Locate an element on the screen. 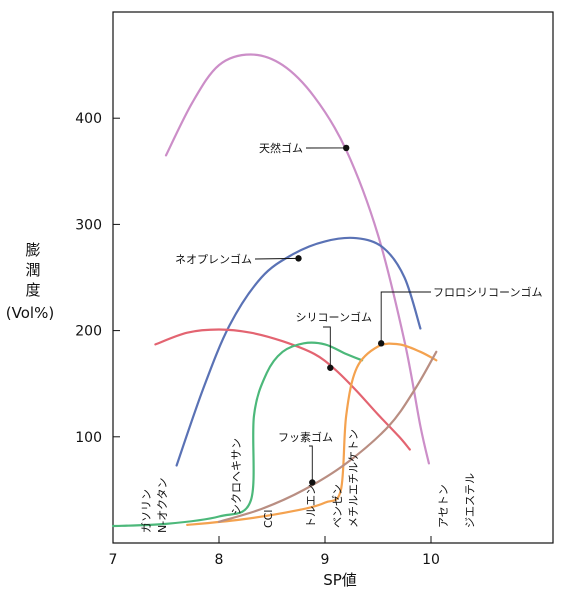 The image size is (566, 596). y-axis-title-part: 膨 is located at coordinates (32, 250).